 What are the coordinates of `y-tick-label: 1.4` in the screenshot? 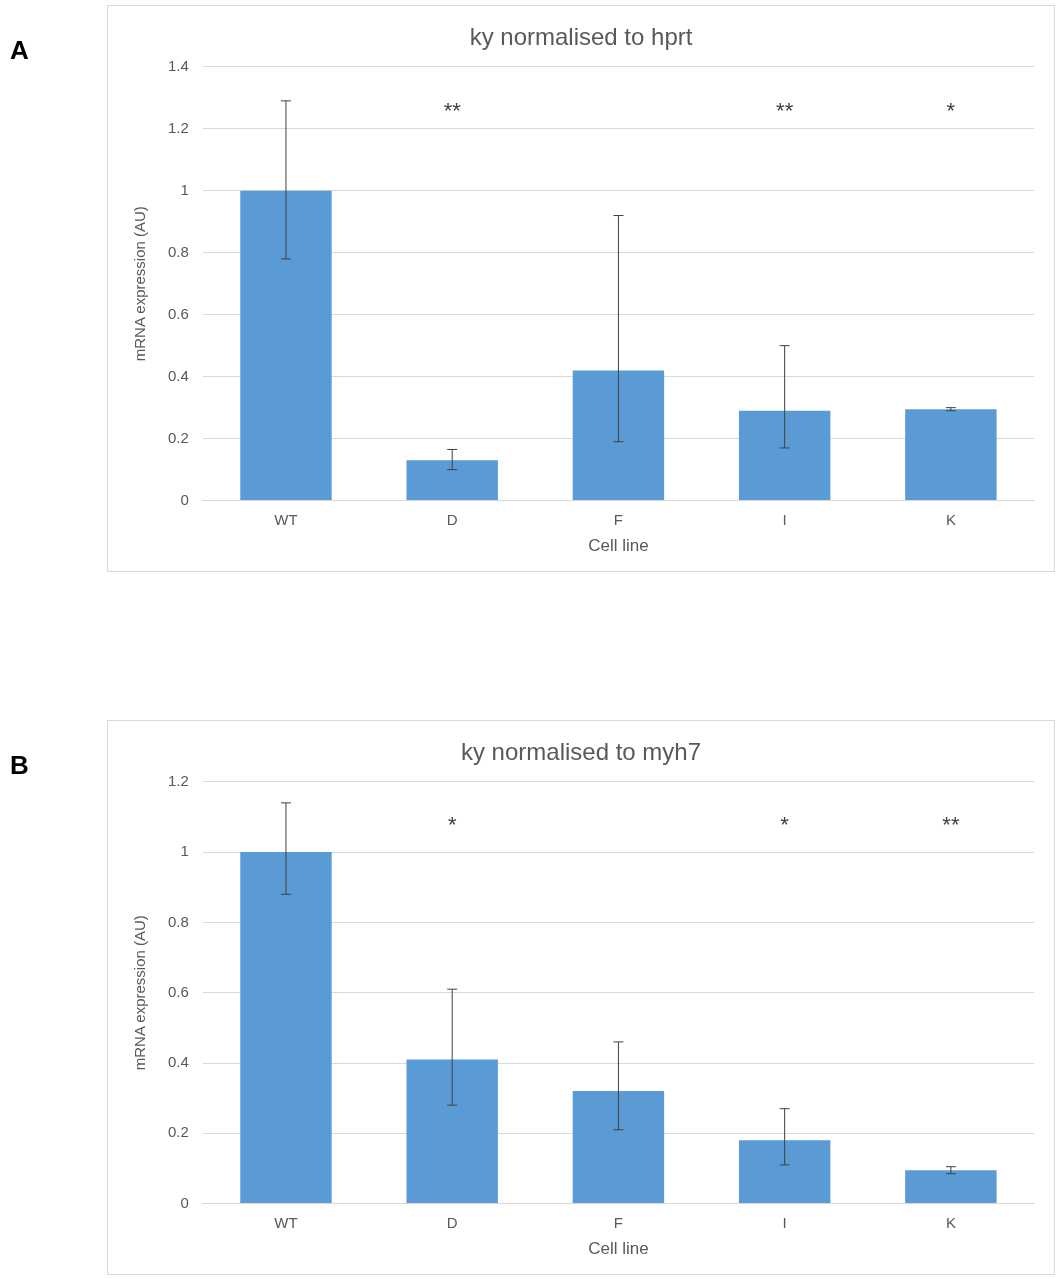 It's located at (178, 65).